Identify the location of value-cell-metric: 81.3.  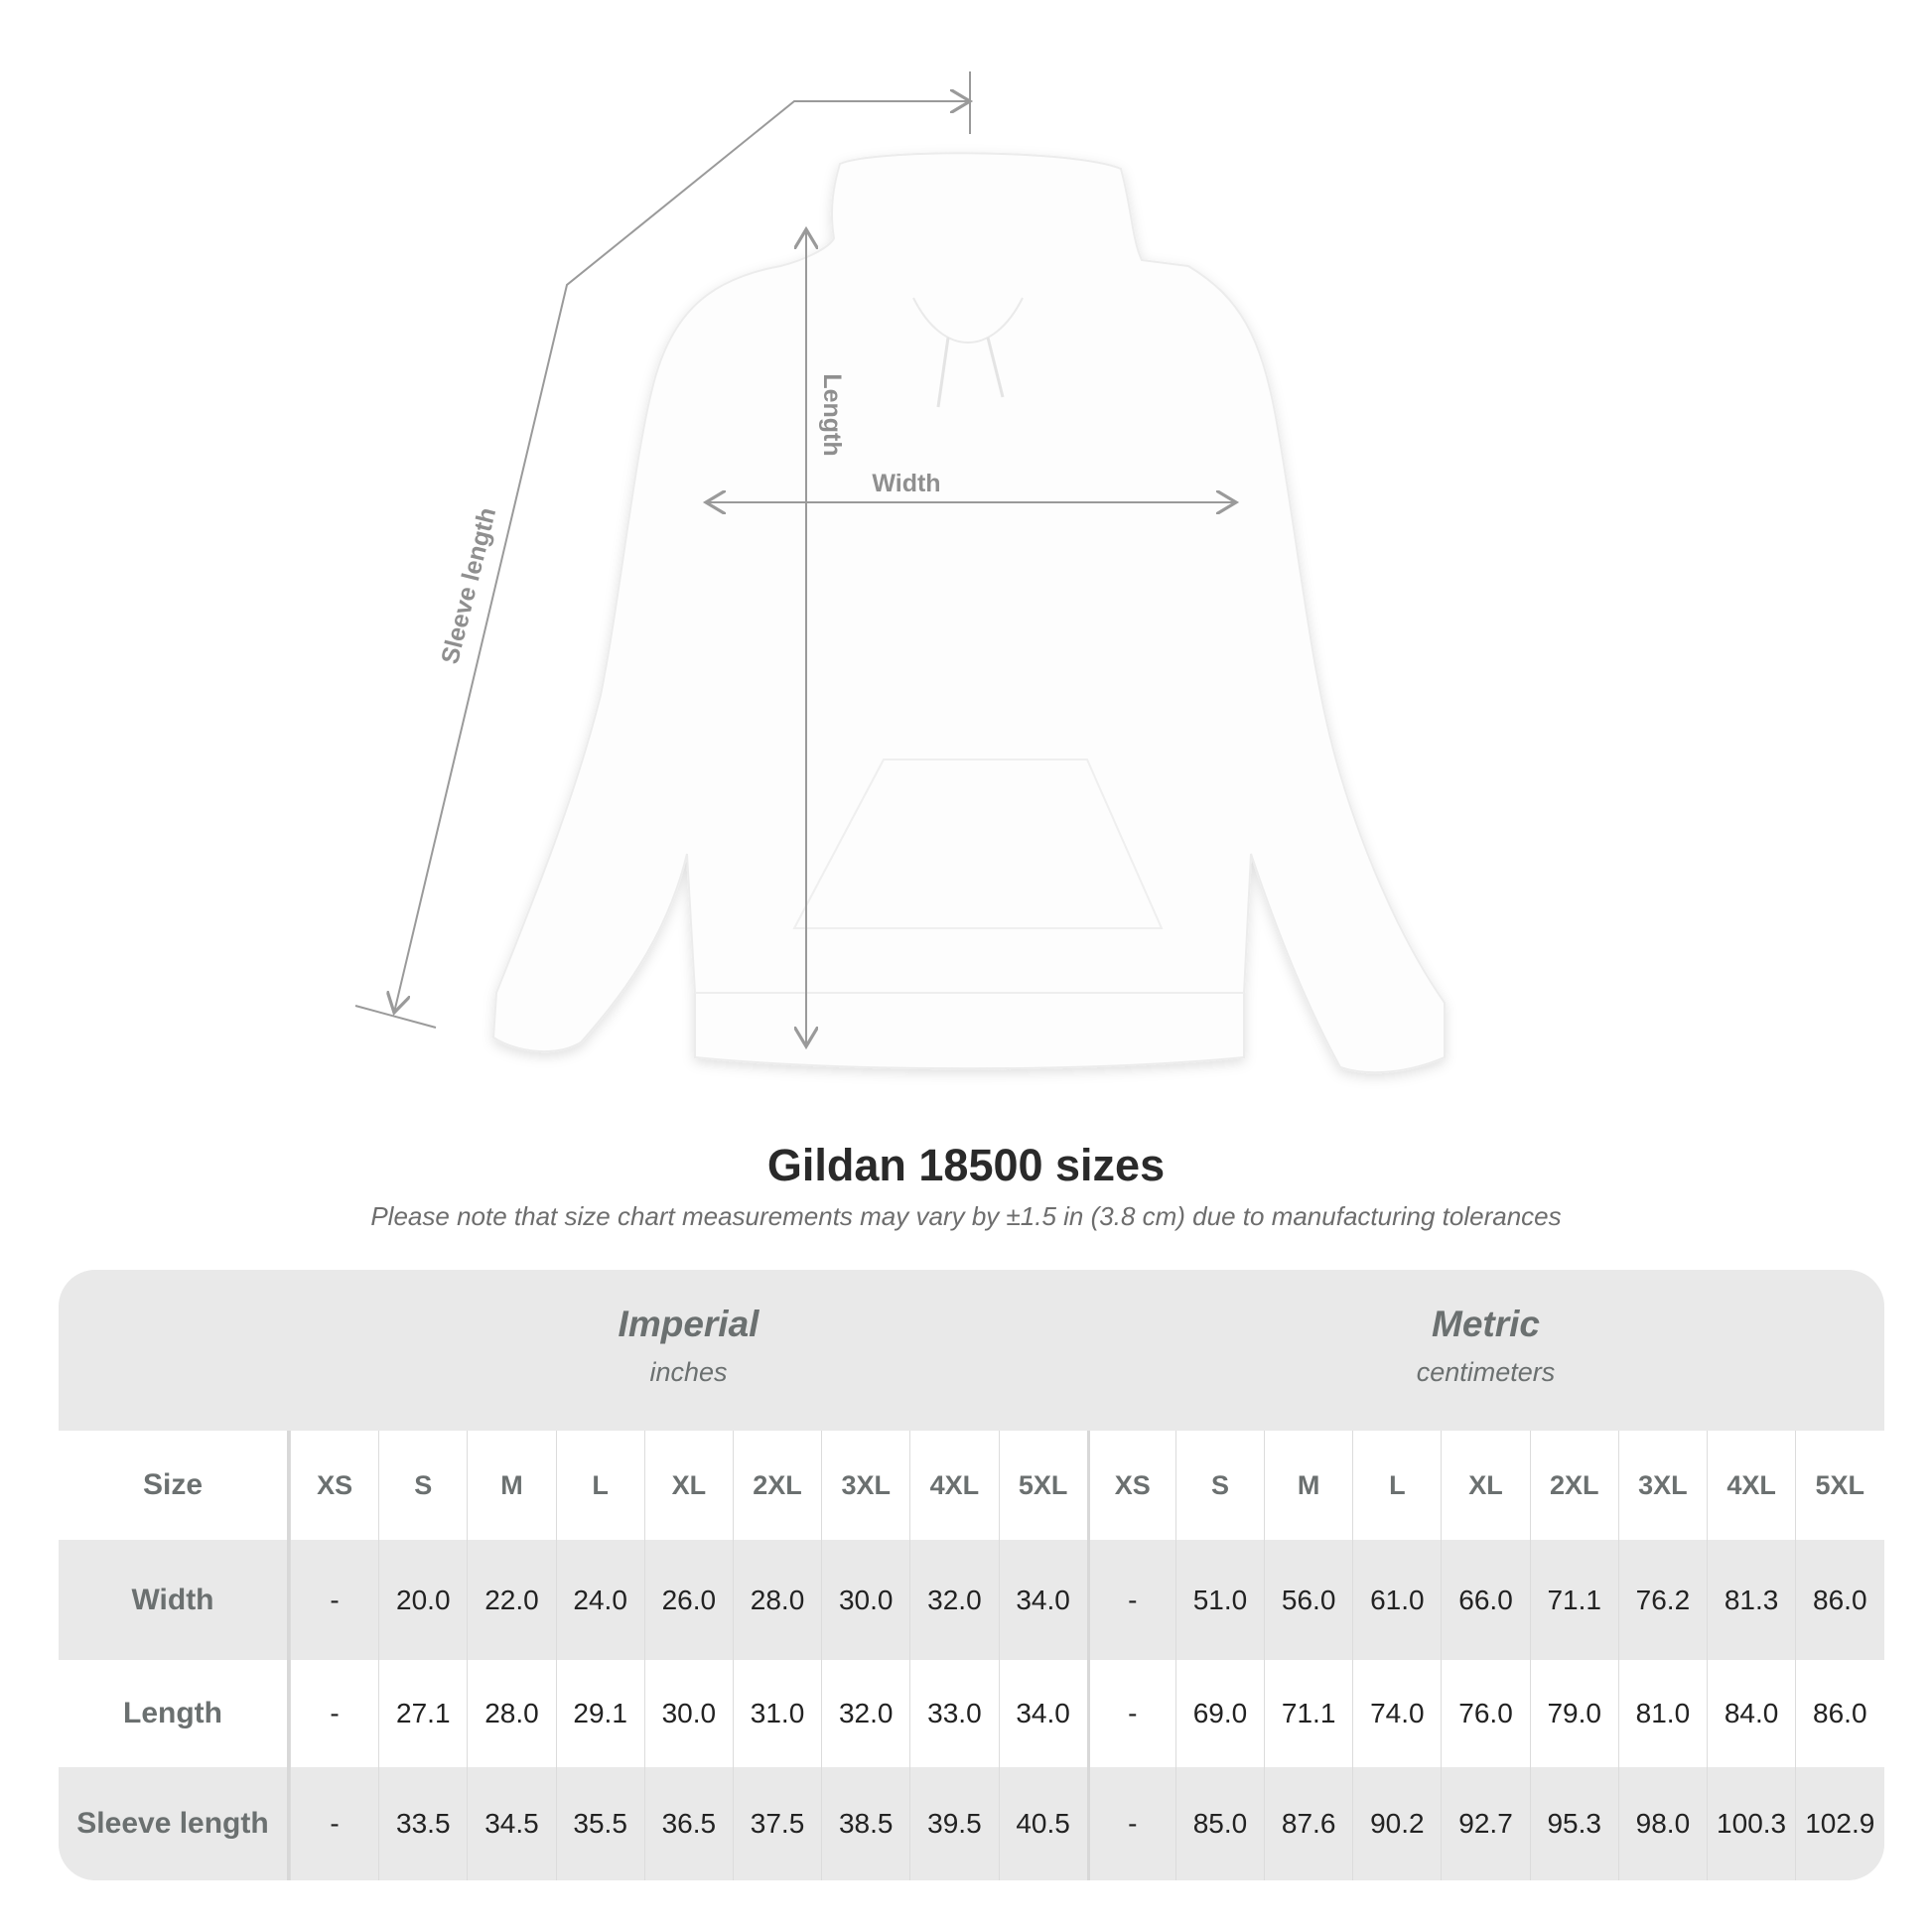
(1751, 1600).